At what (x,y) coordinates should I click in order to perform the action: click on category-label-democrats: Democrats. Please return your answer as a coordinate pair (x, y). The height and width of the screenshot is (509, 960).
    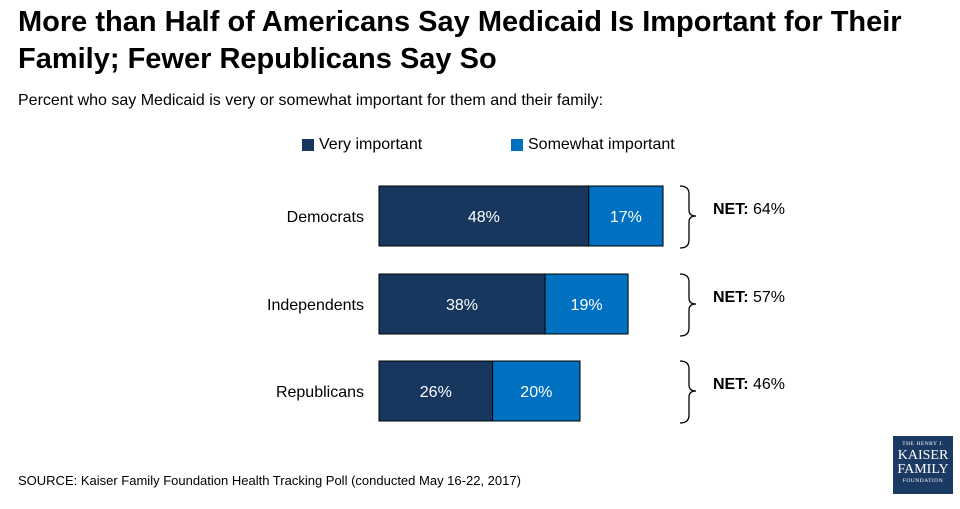
    Looking at the image, I should click on (325, 217).